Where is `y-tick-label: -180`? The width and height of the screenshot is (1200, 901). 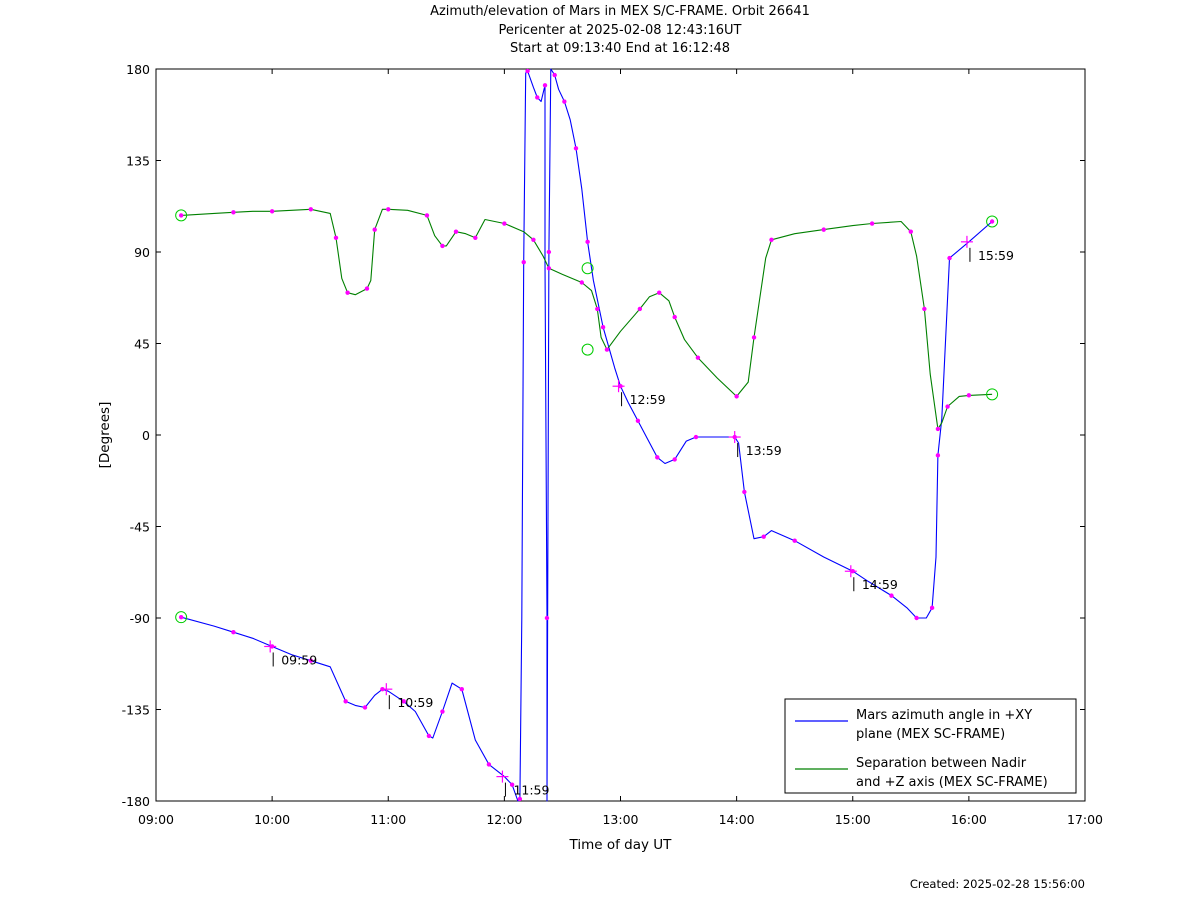 y-tick-label: -180 is located at coordinates (136, 801).